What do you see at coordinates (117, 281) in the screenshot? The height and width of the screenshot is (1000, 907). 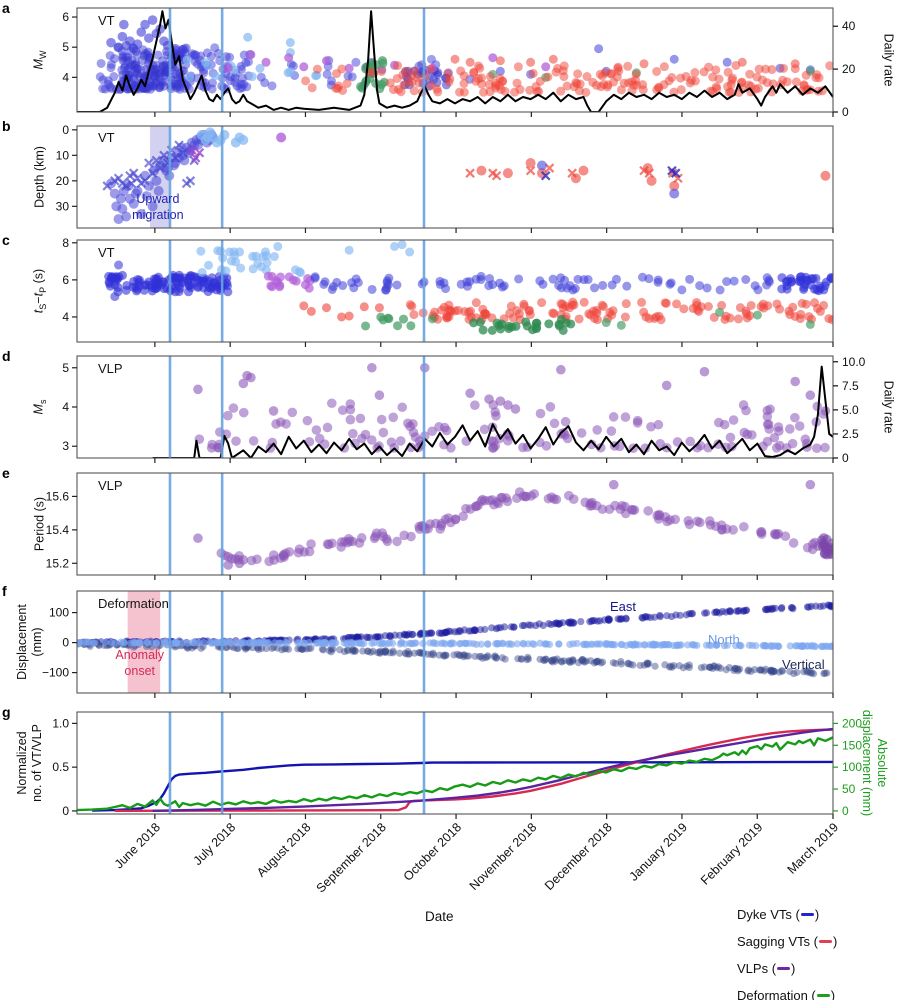 I see `series-dyke-ts-one` at bounding box center [117, 281].